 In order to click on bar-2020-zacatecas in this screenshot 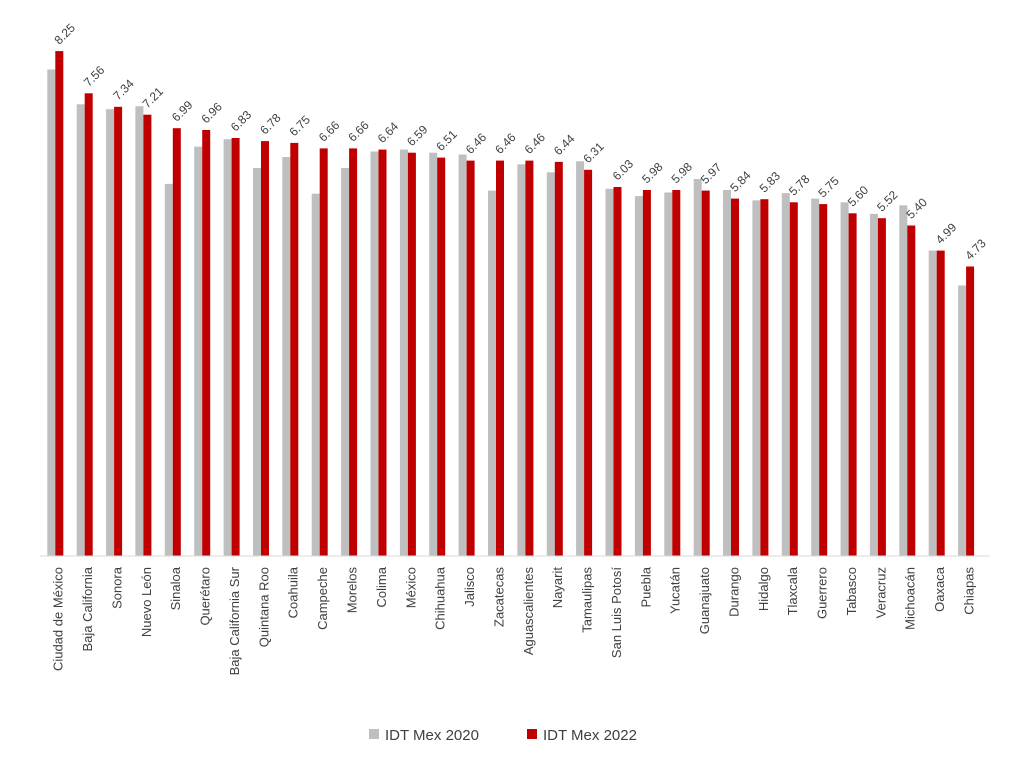, I will do `click(492, 373)`.